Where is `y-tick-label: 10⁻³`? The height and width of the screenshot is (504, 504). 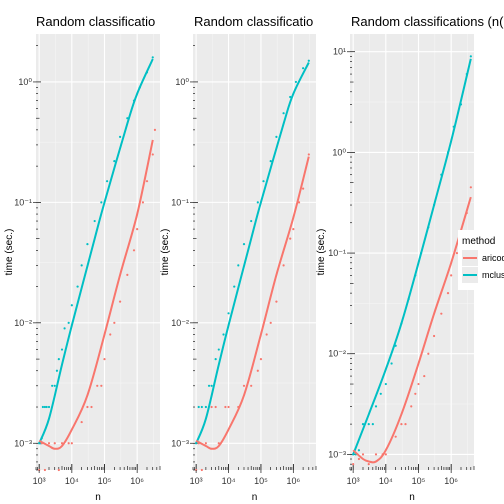
y-tick-label: 10⁻³ is located at coordinates (23, 443).